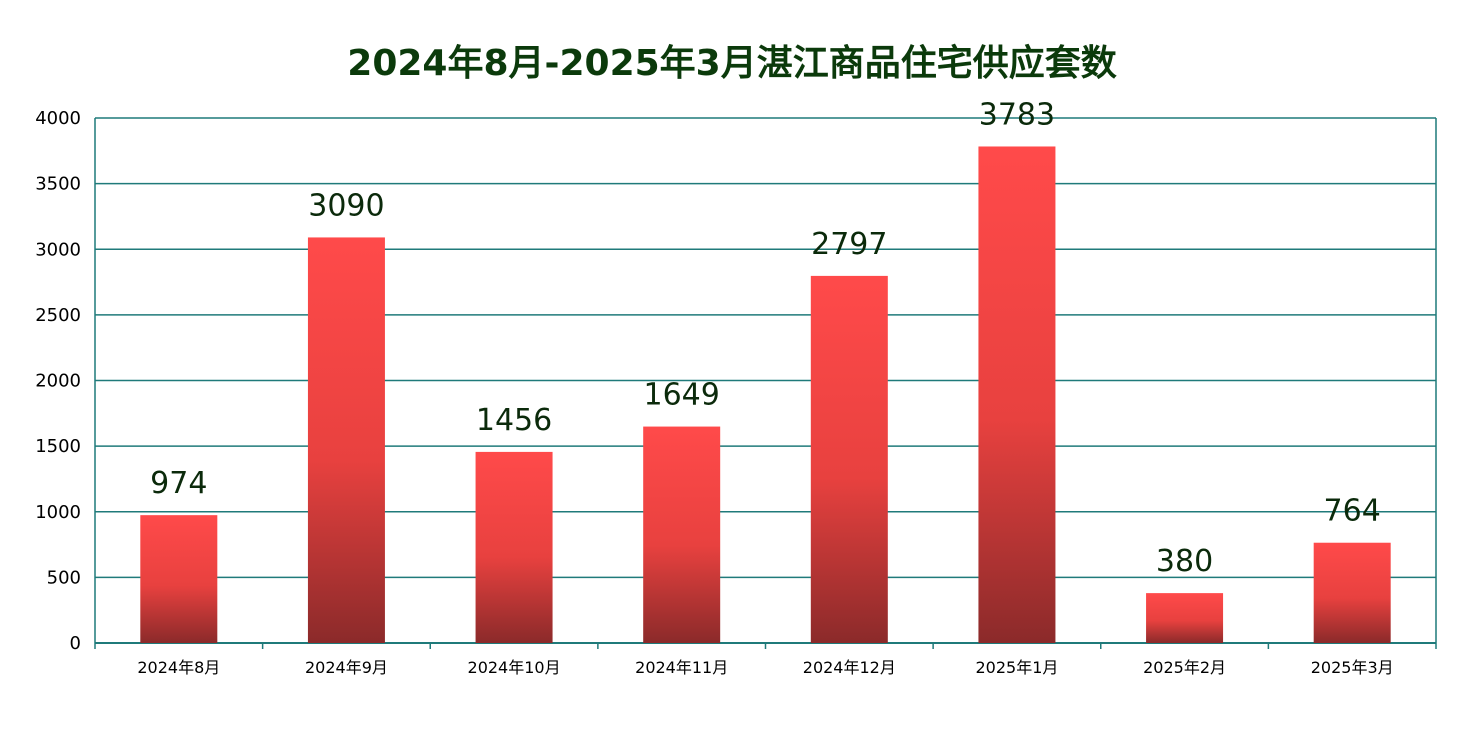 Image resolution: width=1464 pixels, height=747 pixels. I want to click on x-tick-label: 2025年2月, so click(1184, 667).